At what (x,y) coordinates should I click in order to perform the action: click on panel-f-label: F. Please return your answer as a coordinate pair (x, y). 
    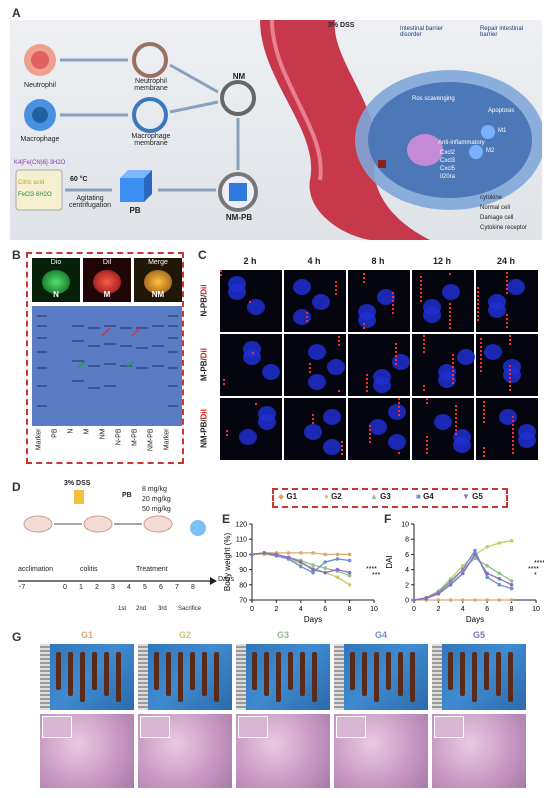
    Looking at the image, I should click on (388, 519).